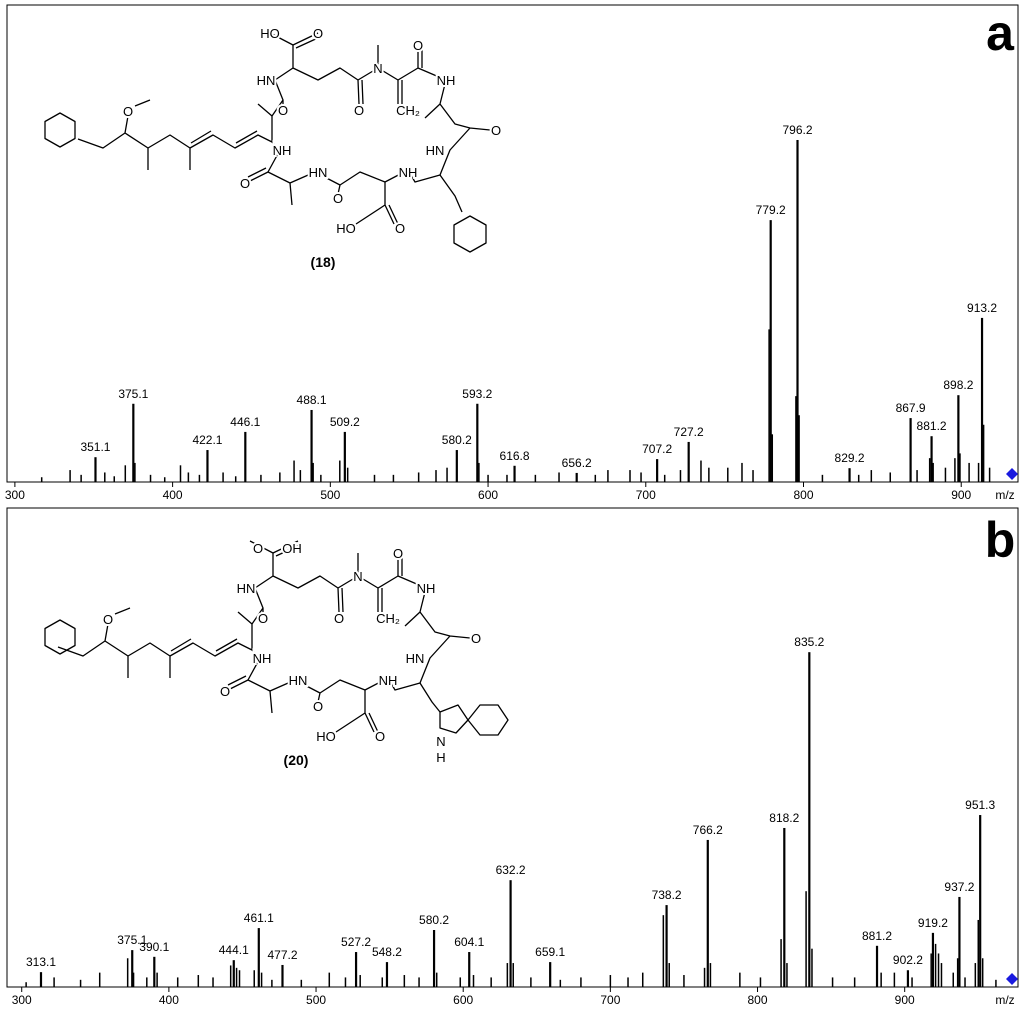  What do you see at coordinates (434, 920) in the screenshot?
I see `peak-label: 580.2` at bounding box center [434, 920].